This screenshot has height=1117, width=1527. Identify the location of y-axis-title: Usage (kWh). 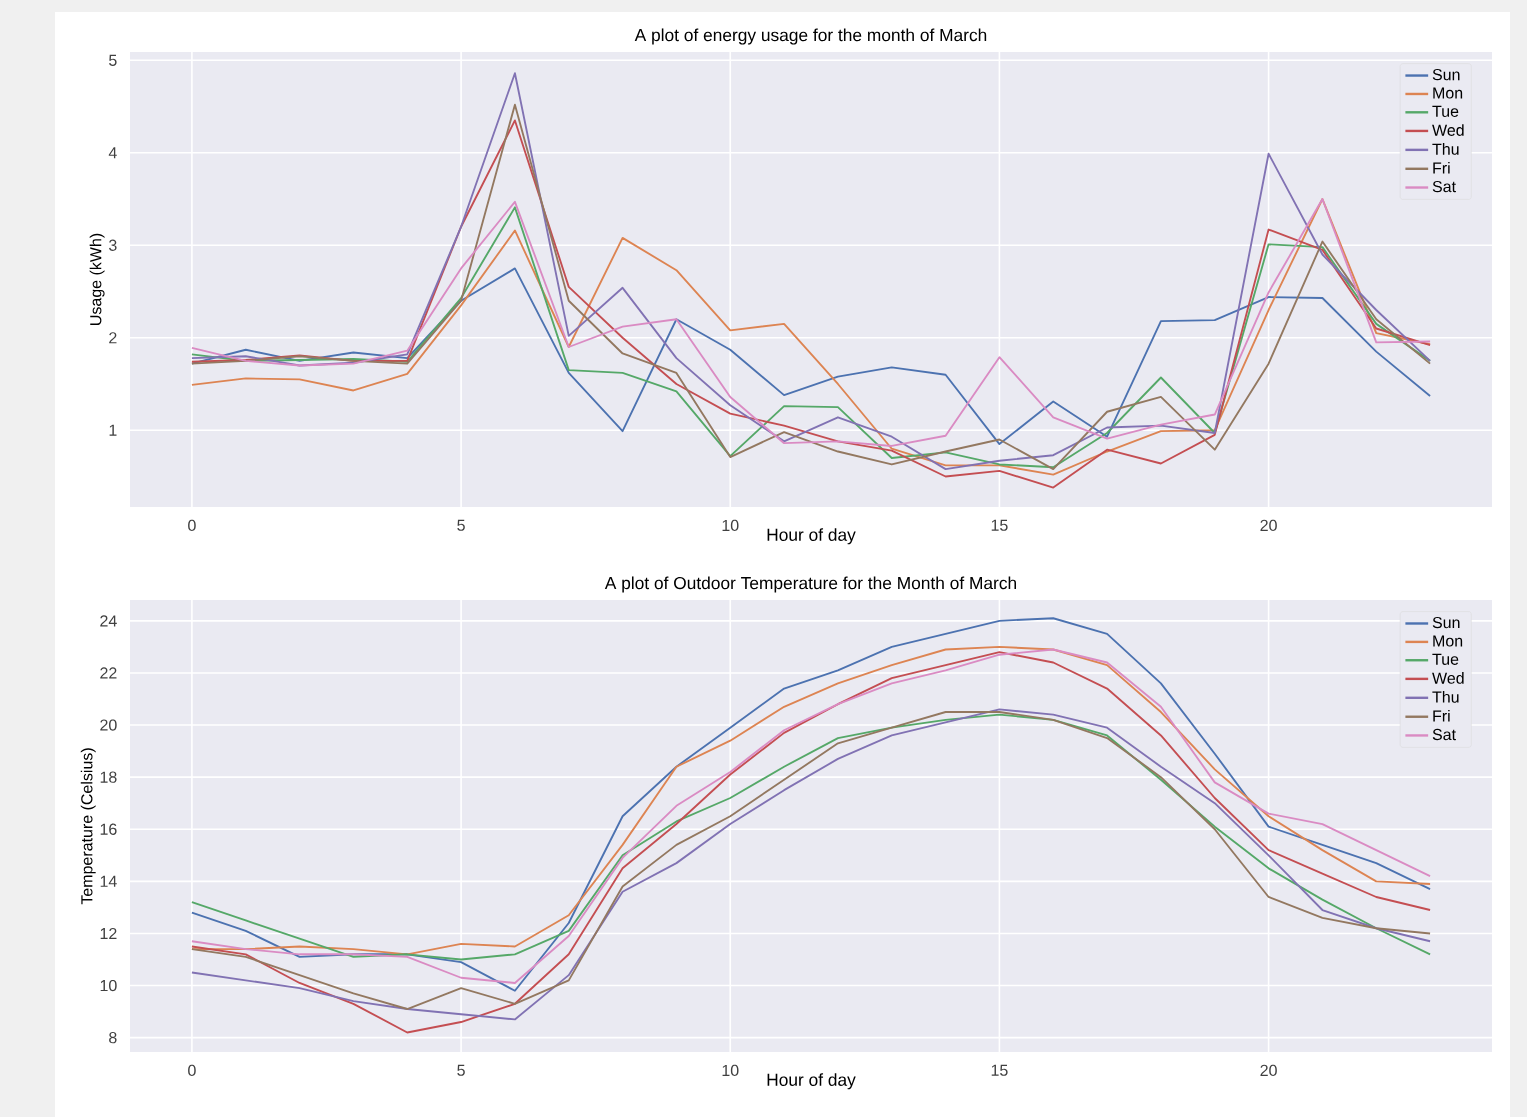
(97, 279).